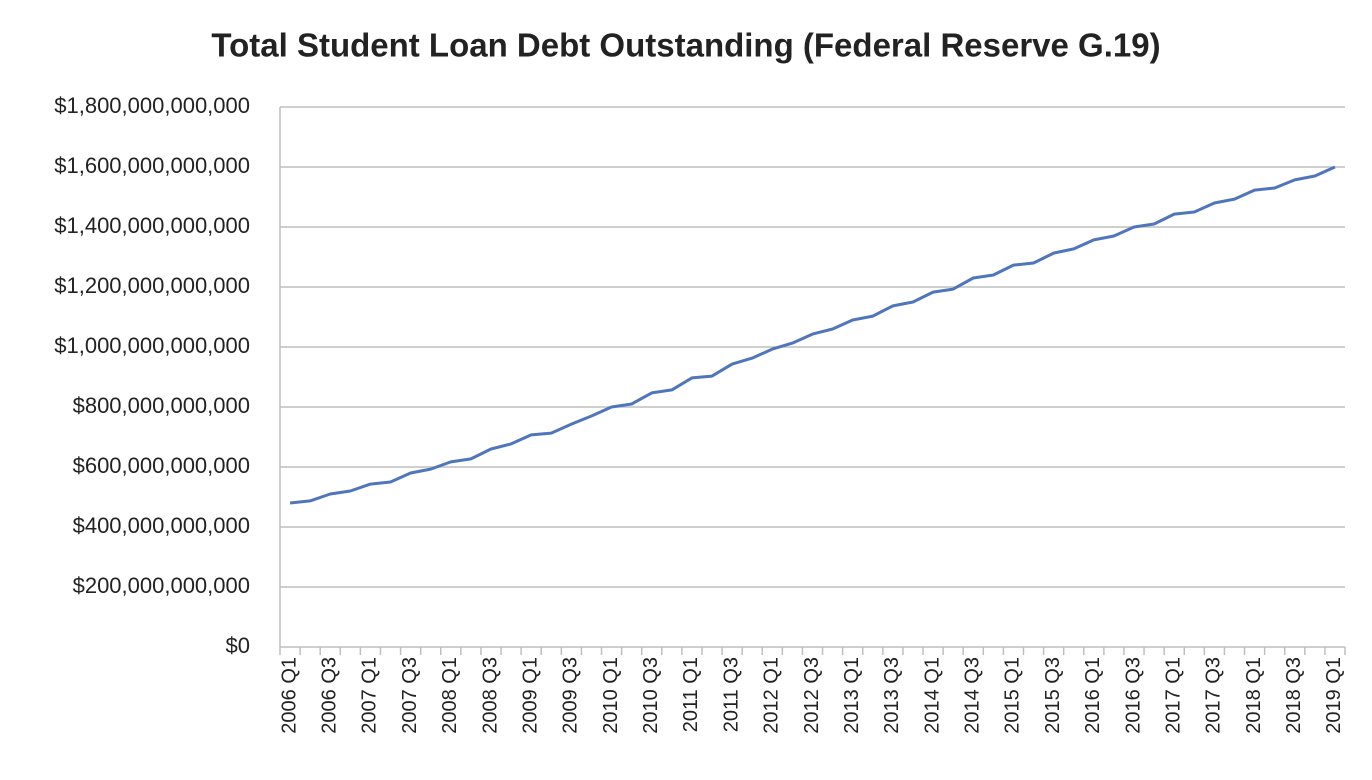 The width and height of the screenshot is (1372, 780). Describe the element at coordinates (1093, 695) in the screenshot. I see `x-tick-label: 2016 Q1` at that location.